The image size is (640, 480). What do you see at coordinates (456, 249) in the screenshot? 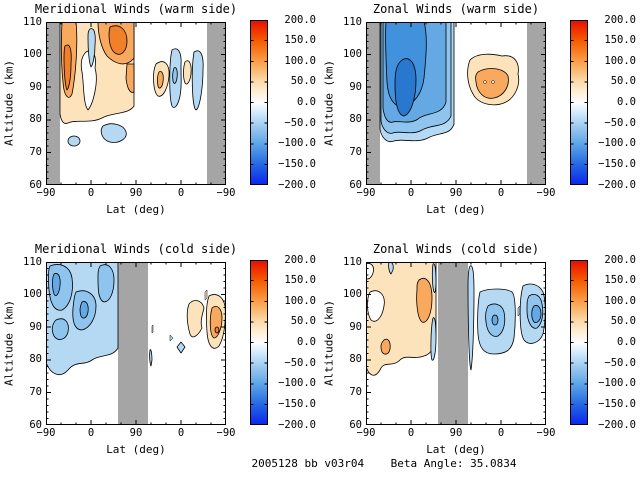
I see `panel-title: Zonal Winds (cold side)` at bounding box center [456, 249].